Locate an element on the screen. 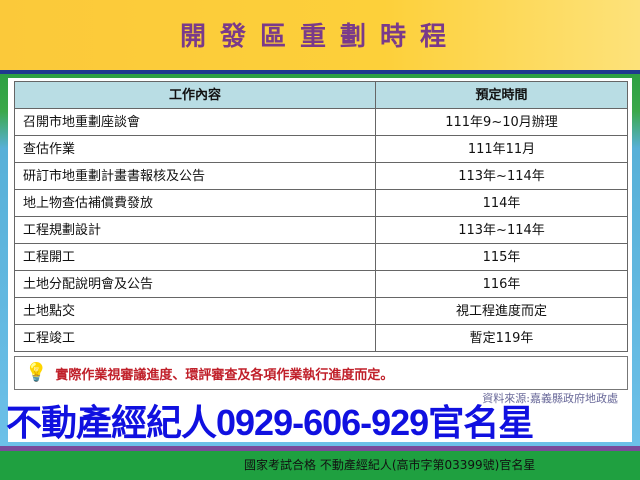 This screenshot has width=640, height=480. task-cell: 工程開工 is located at coordinates (195, 257).